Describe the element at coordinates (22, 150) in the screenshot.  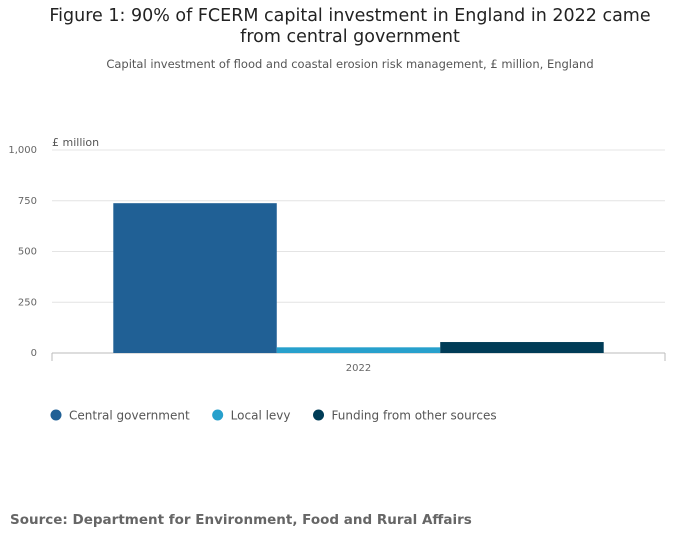
I see `y-tick-label: 1,000` at that location.